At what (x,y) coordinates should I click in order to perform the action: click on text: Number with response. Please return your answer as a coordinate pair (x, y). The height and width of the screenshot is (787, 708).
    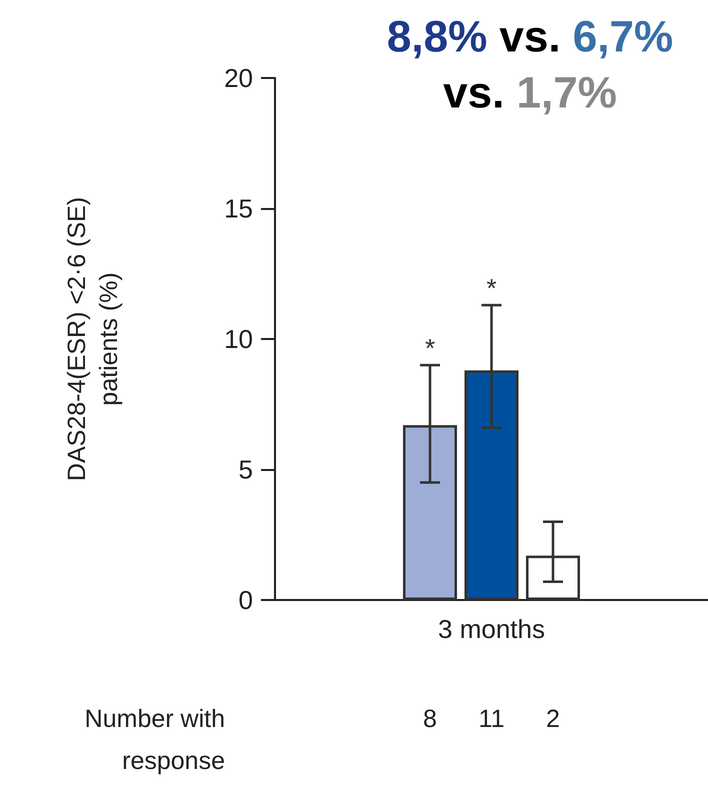
    Looking at the image, I should click on (154, 740).